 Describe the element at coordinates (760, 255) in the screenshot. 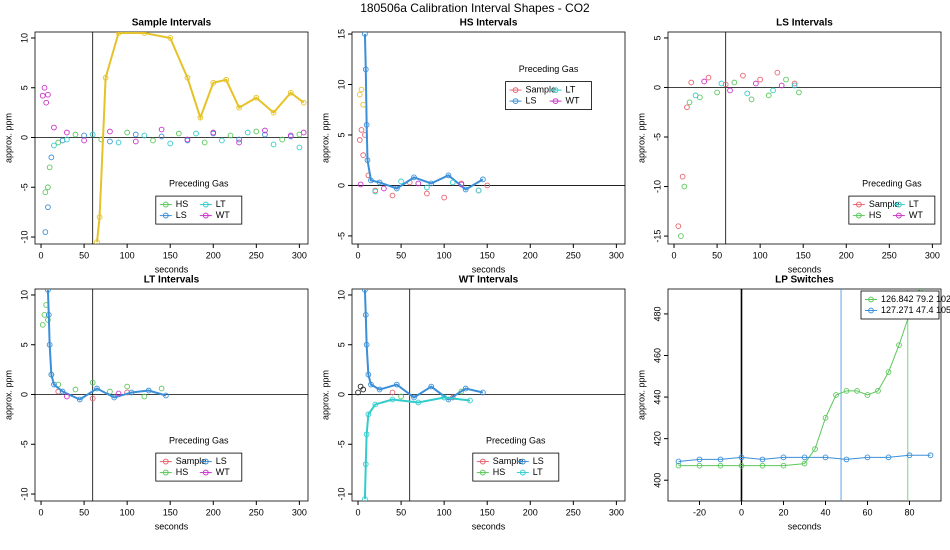

I see `x-tick-label: 100` at that location.